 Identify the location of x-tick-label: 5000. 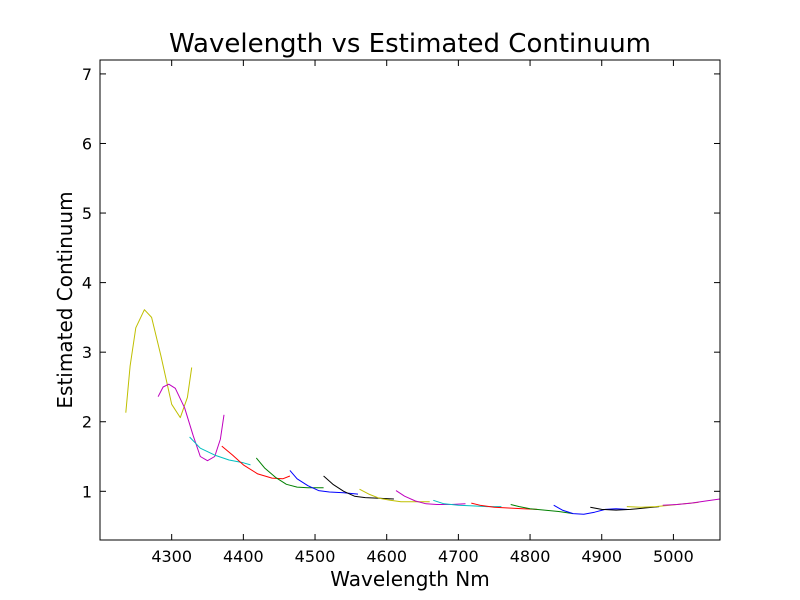
(673, 556).